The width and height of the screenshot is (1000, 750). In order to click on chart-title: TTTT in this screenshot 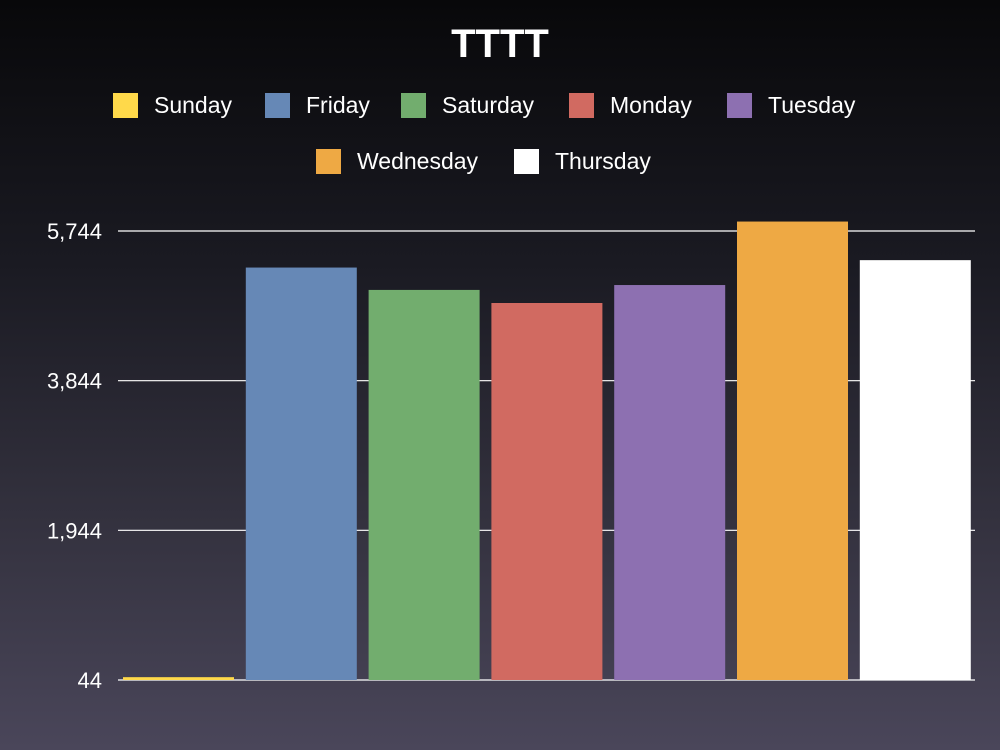, I will do `click(500, 44)`.